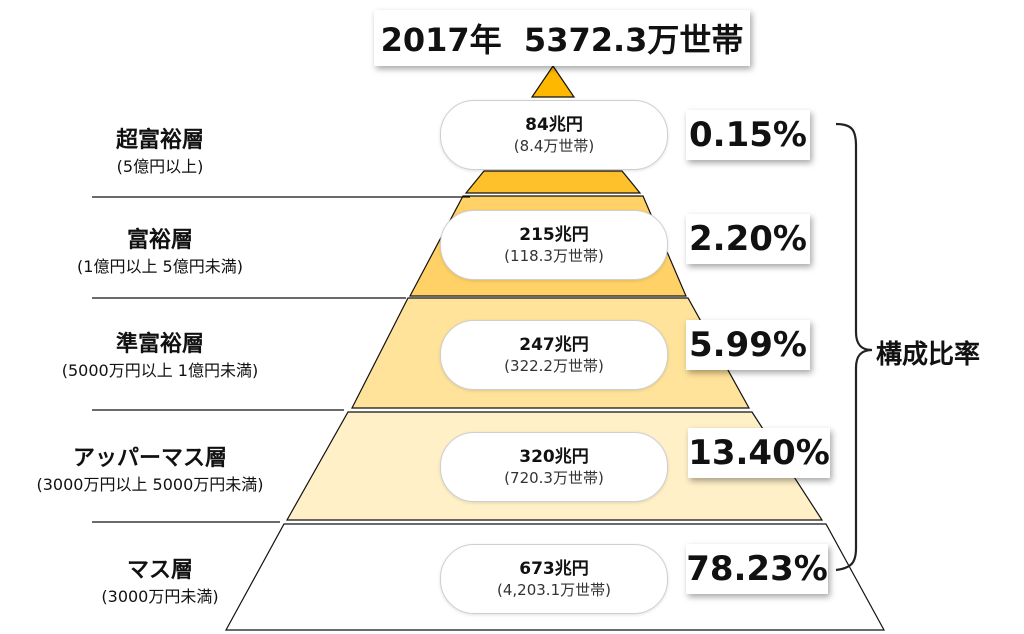 This screenshot has width=1024, height=634. I want to click on tier-value-pill: 320兆円 (720.3万世帯), so click(554, 467).